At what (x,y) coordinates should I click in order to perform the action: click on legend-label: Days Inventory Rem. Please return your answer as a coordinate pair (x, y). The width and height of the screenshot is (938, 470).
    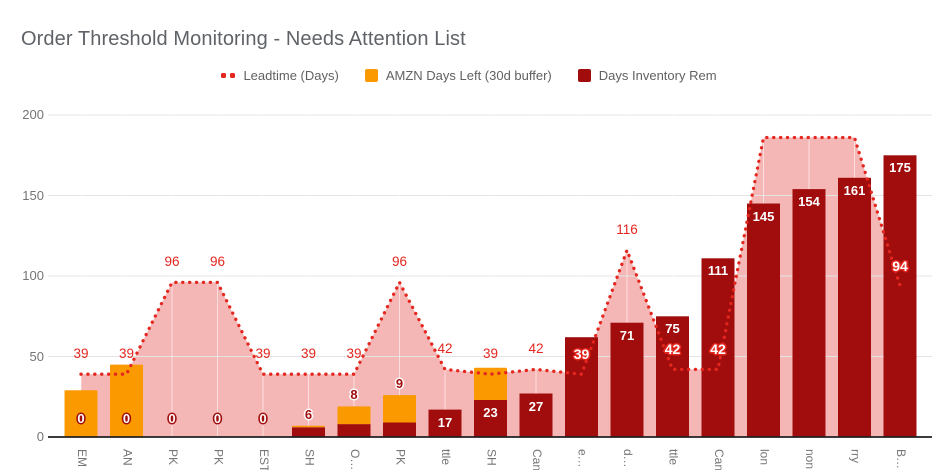
    Looking at the image, I should click on (657, 75).